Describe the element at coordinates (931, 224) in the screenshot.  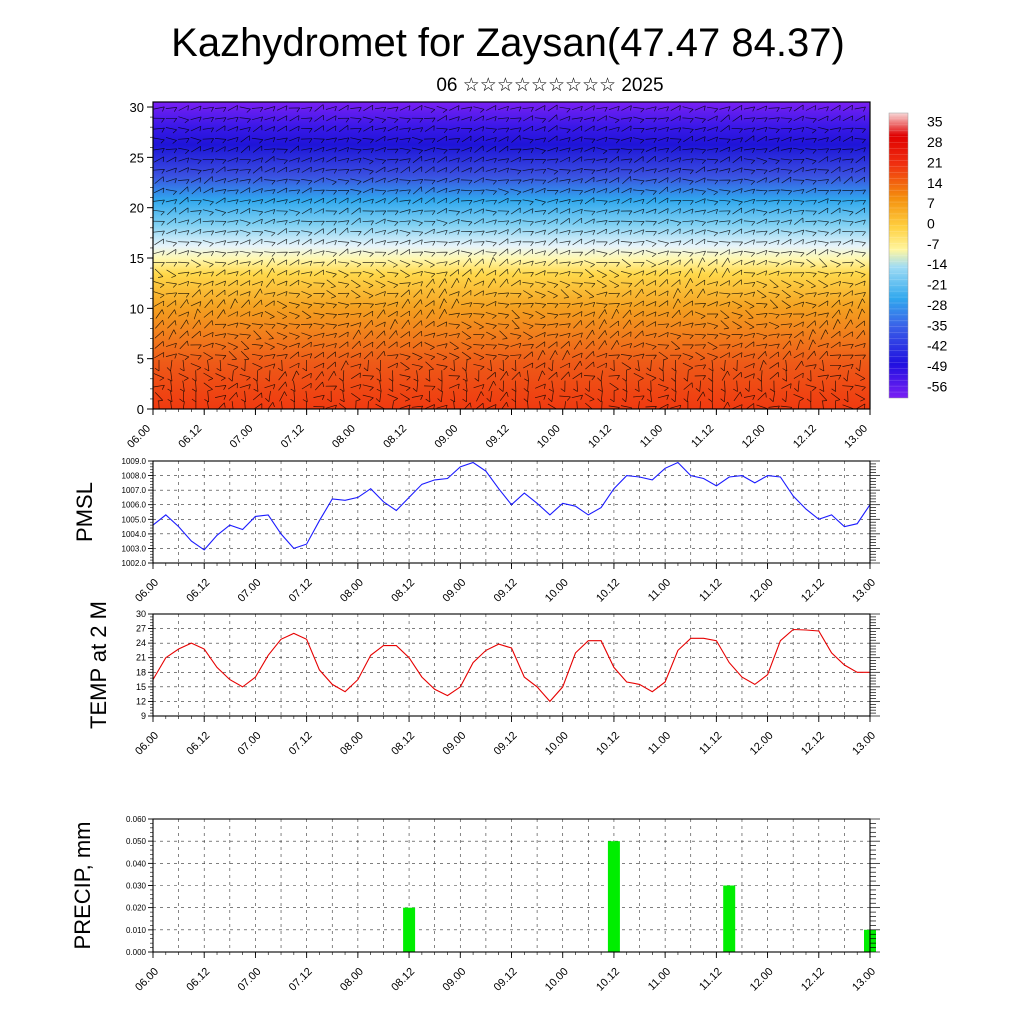
I see `colorbar-label: 0` at that location.